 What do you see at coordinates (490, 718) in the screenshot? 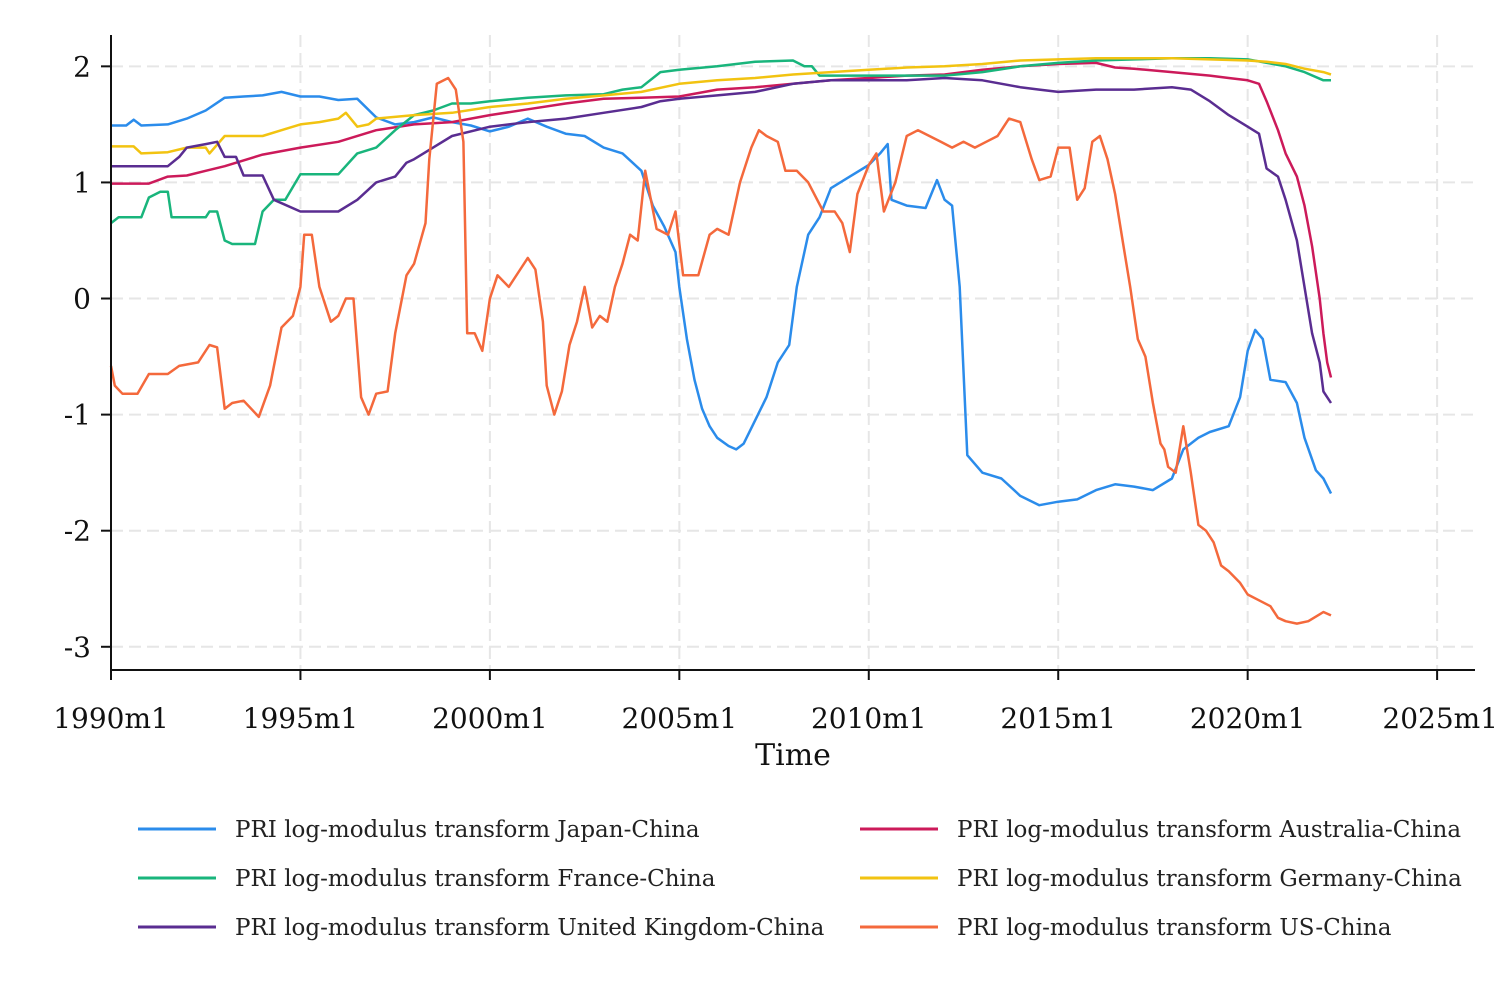
I see `x-tick-label: 2000m1` at bounding box center [490, 718].